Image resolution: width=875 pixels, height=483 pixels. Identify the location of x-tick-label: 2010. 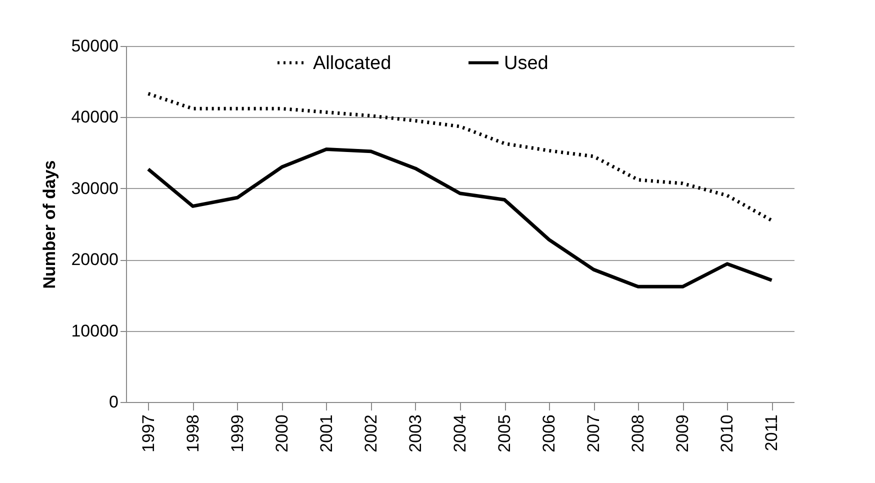
(727, 433).